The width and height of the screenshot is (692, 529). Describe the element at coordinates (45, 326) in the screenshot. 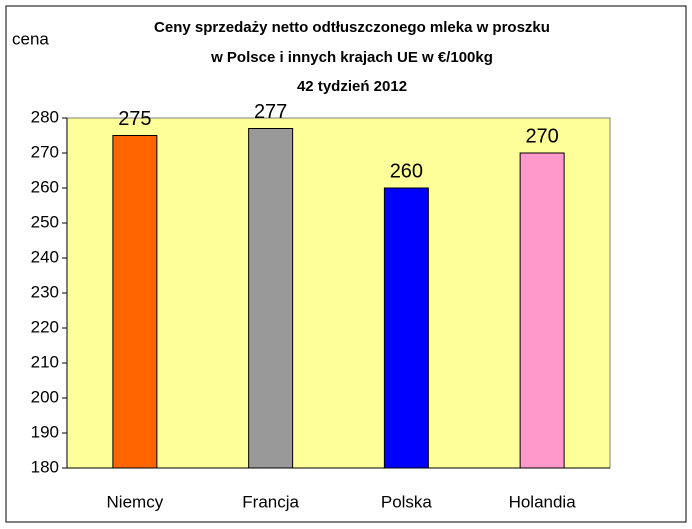

I see `y-tick-label: 220` at that location.